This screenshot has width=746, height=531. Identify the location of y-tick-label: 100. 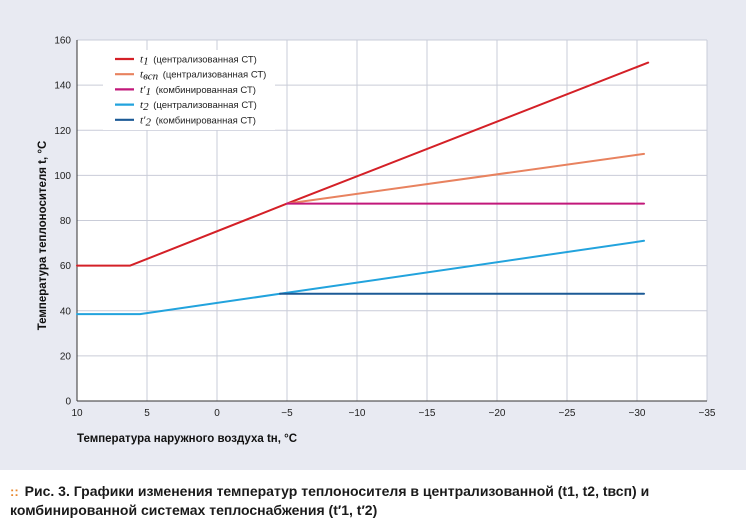
(62, 176).